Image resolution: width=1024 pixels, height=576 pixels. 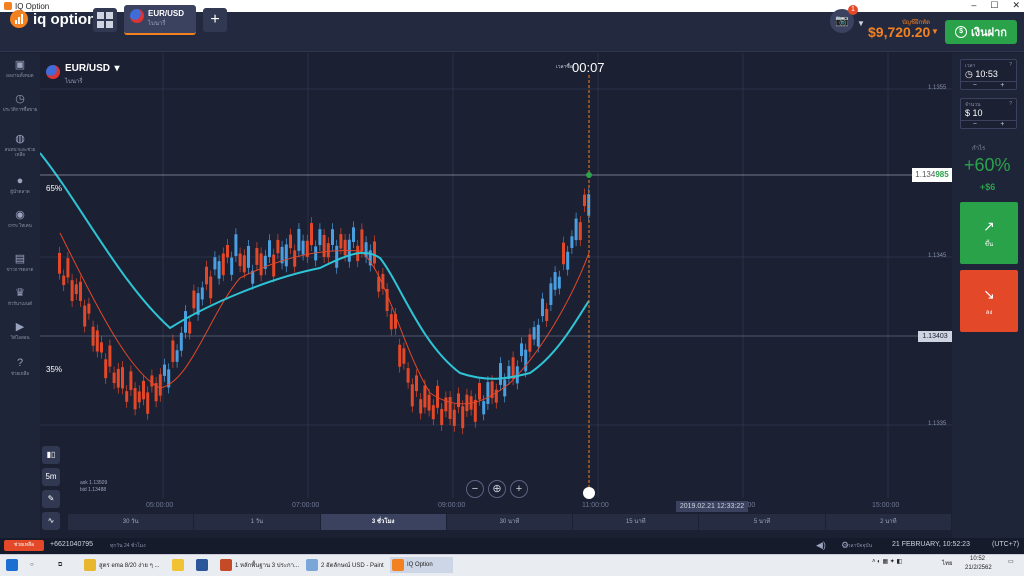 What do you see at coordinates (20, 262) in the screenshot?
I see `sidebar-item-news: ▤ ข่าวการตลาด` at bounding box center [20, 262].